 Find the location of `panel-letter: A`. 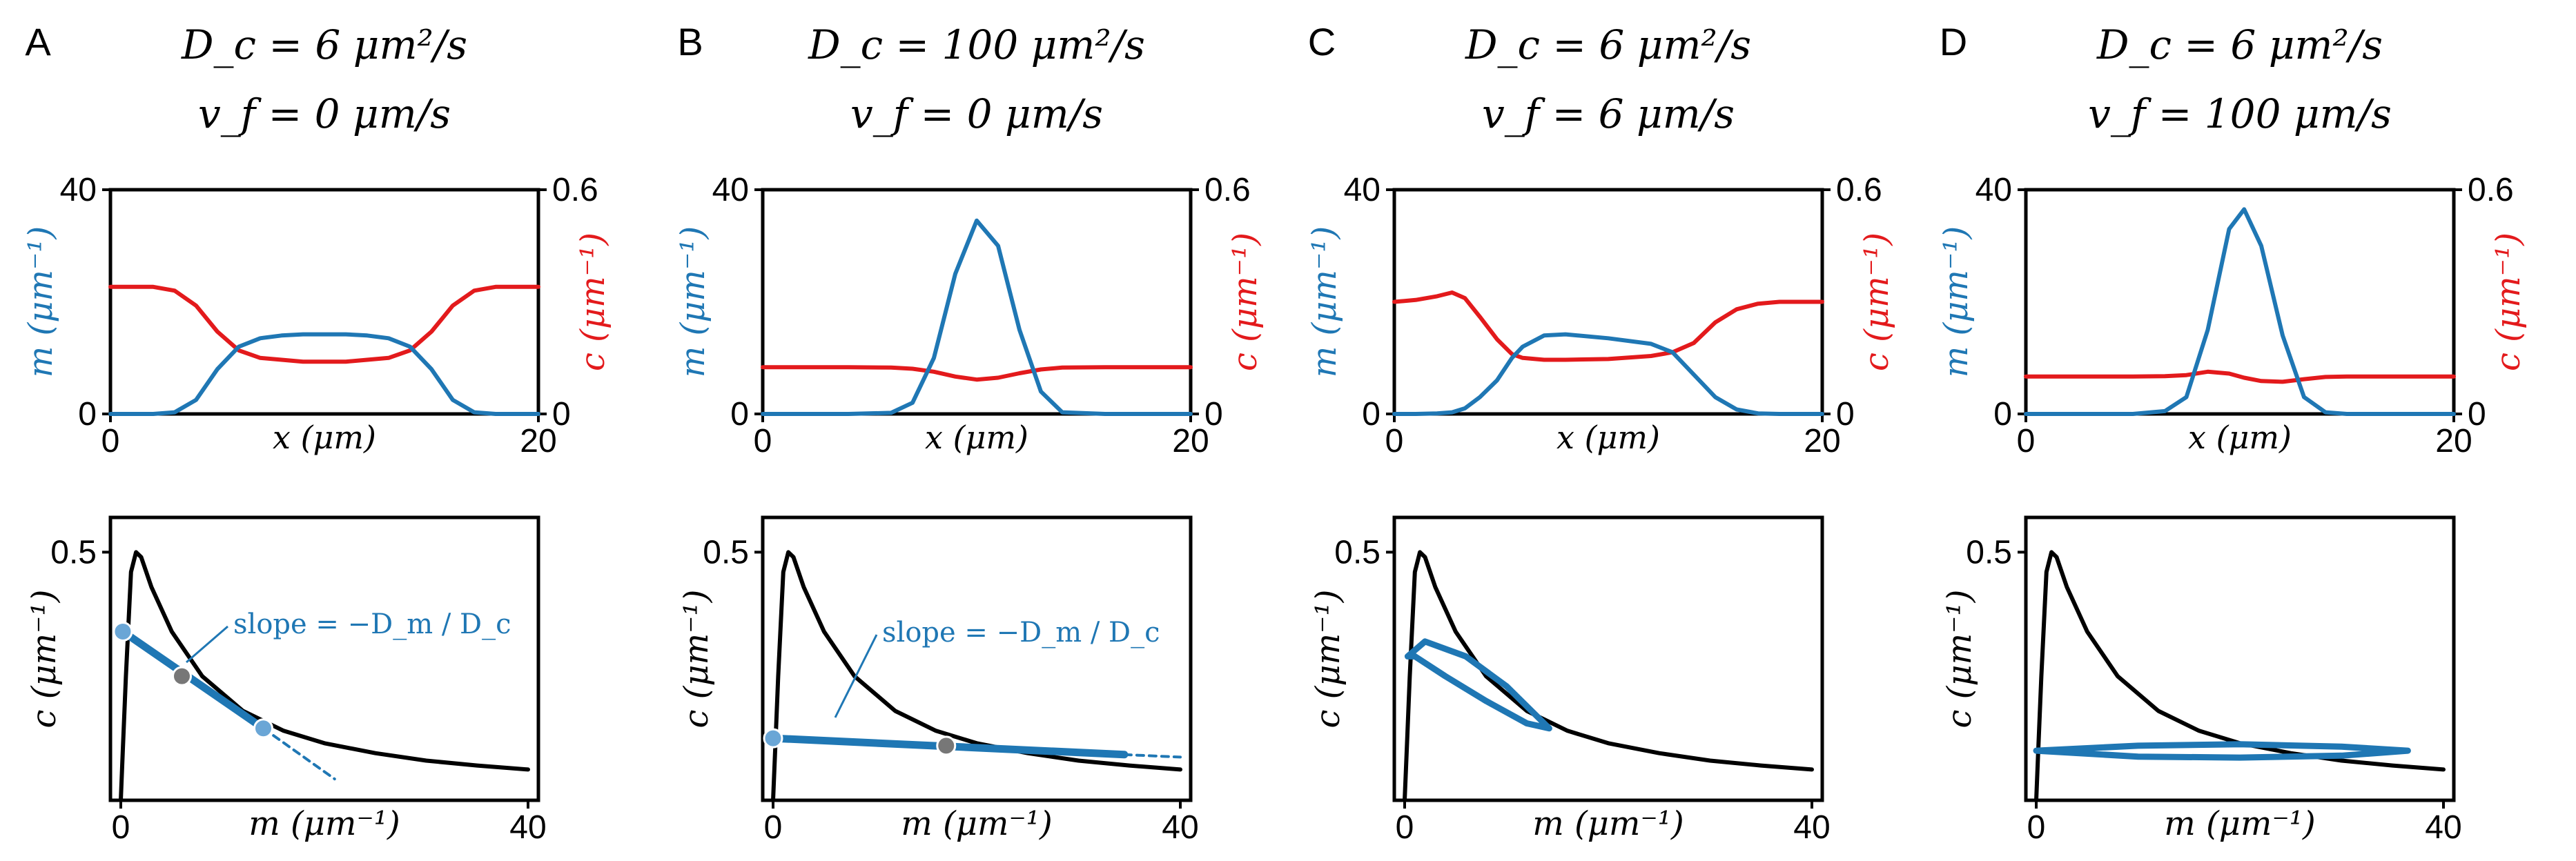

panel-letter: A is located at coordinates (38, 42).